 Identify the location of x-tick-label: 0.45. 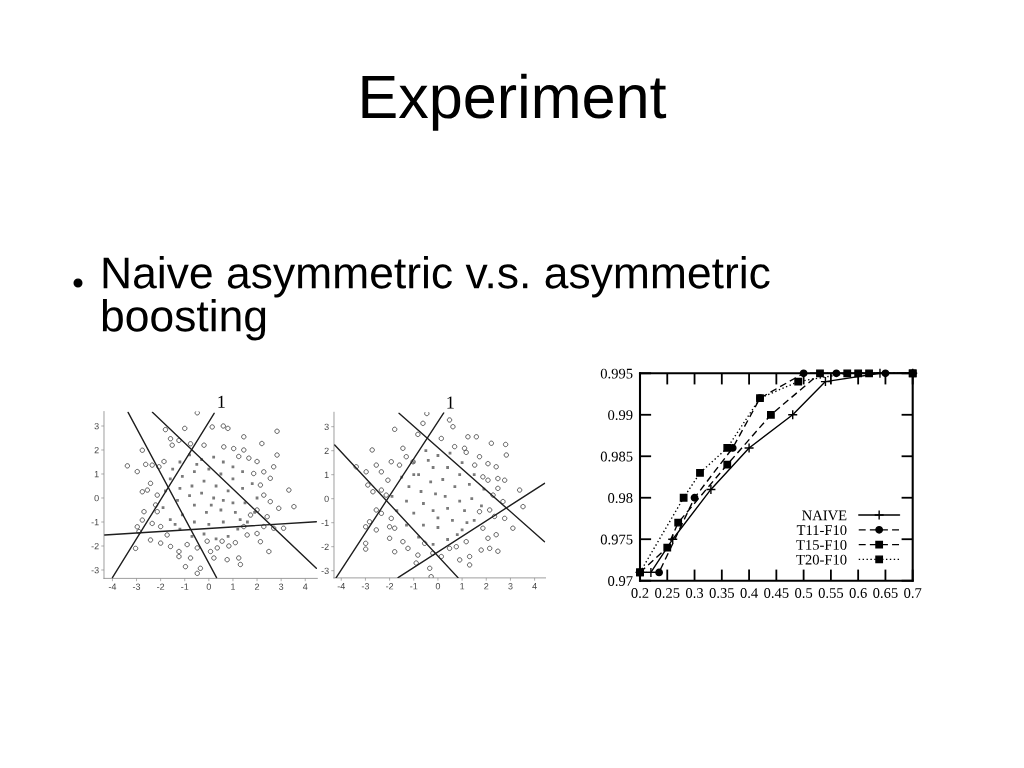
(776, 593).